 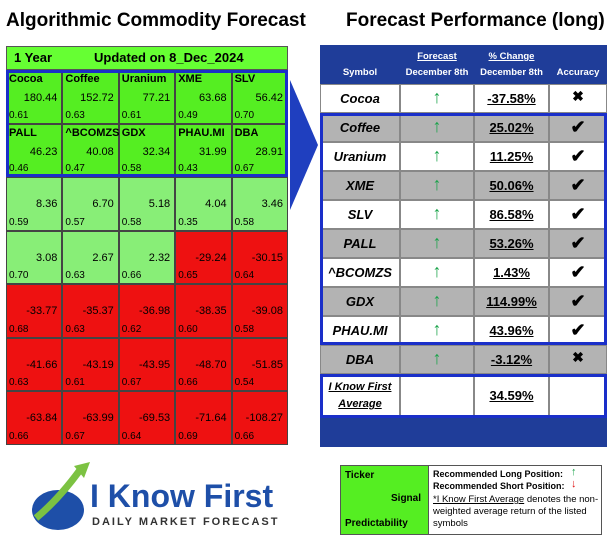 I want to click on ticker: GDX, so click(x=133, y=132).